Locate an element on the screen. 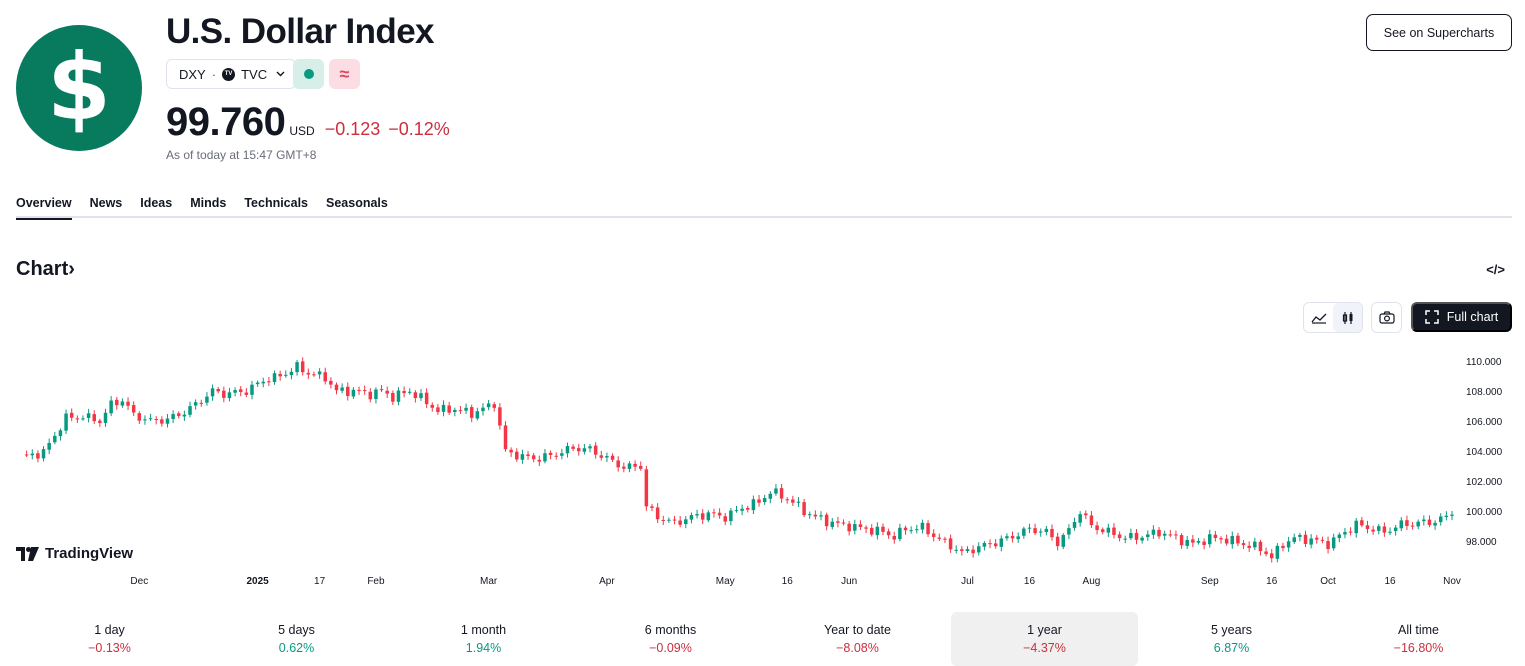 The height and width of the screenshot is (666, 1525). candles-chart-icon is located at coordinates (1347, 317).